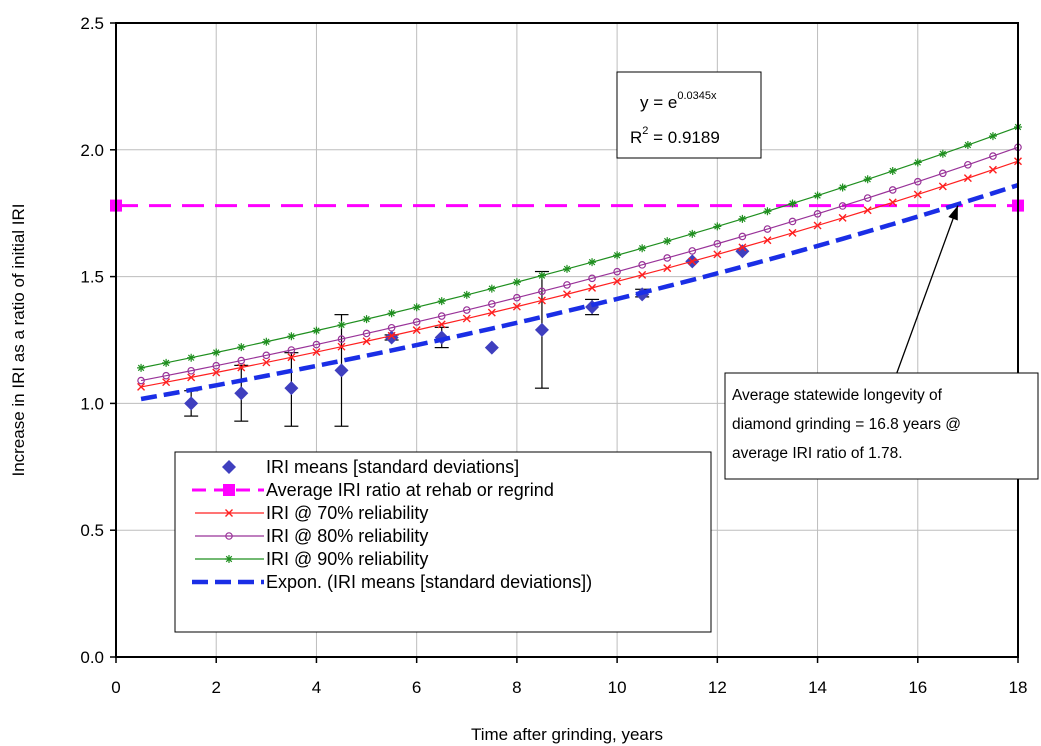 The height and width of the screenshot is (746, 1041). Describe the element at coordinates (516, 687) in the screenshot. I see `x-tick-label: 8` at that location.